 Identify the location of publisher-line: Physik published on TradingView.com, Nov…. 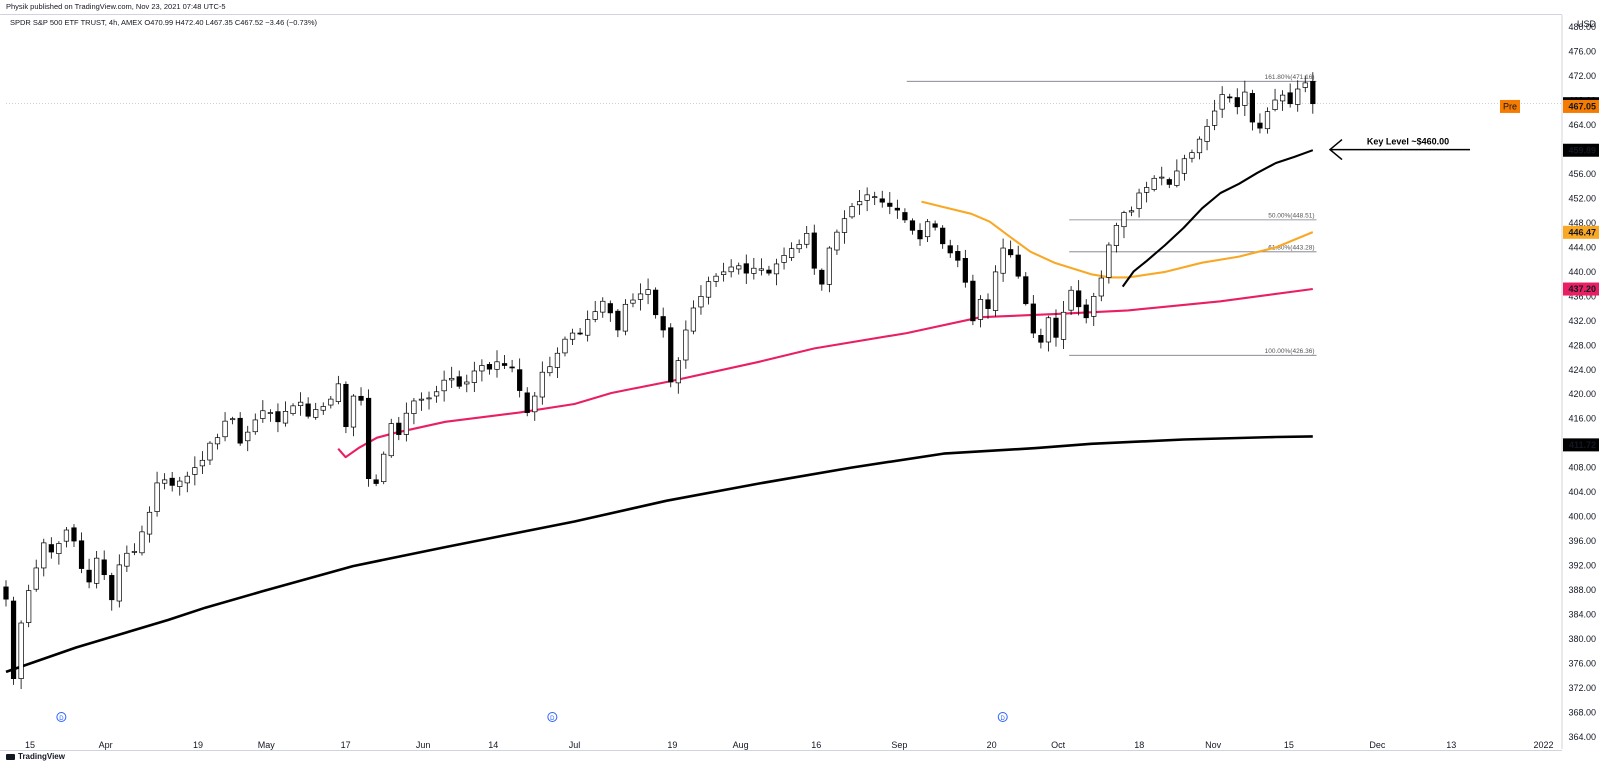
(116, 6).